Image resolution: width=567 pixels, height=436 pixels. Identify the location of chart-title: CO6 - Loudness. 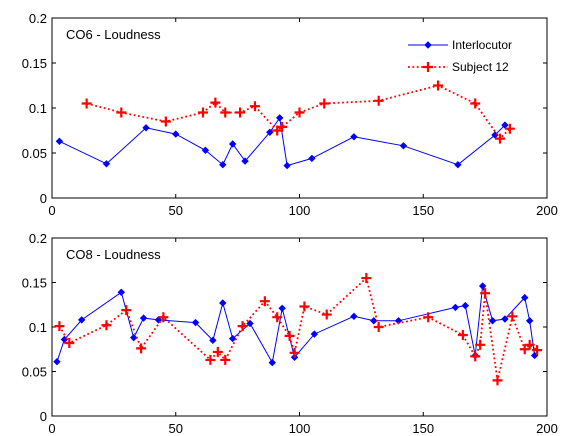
(113, 34).